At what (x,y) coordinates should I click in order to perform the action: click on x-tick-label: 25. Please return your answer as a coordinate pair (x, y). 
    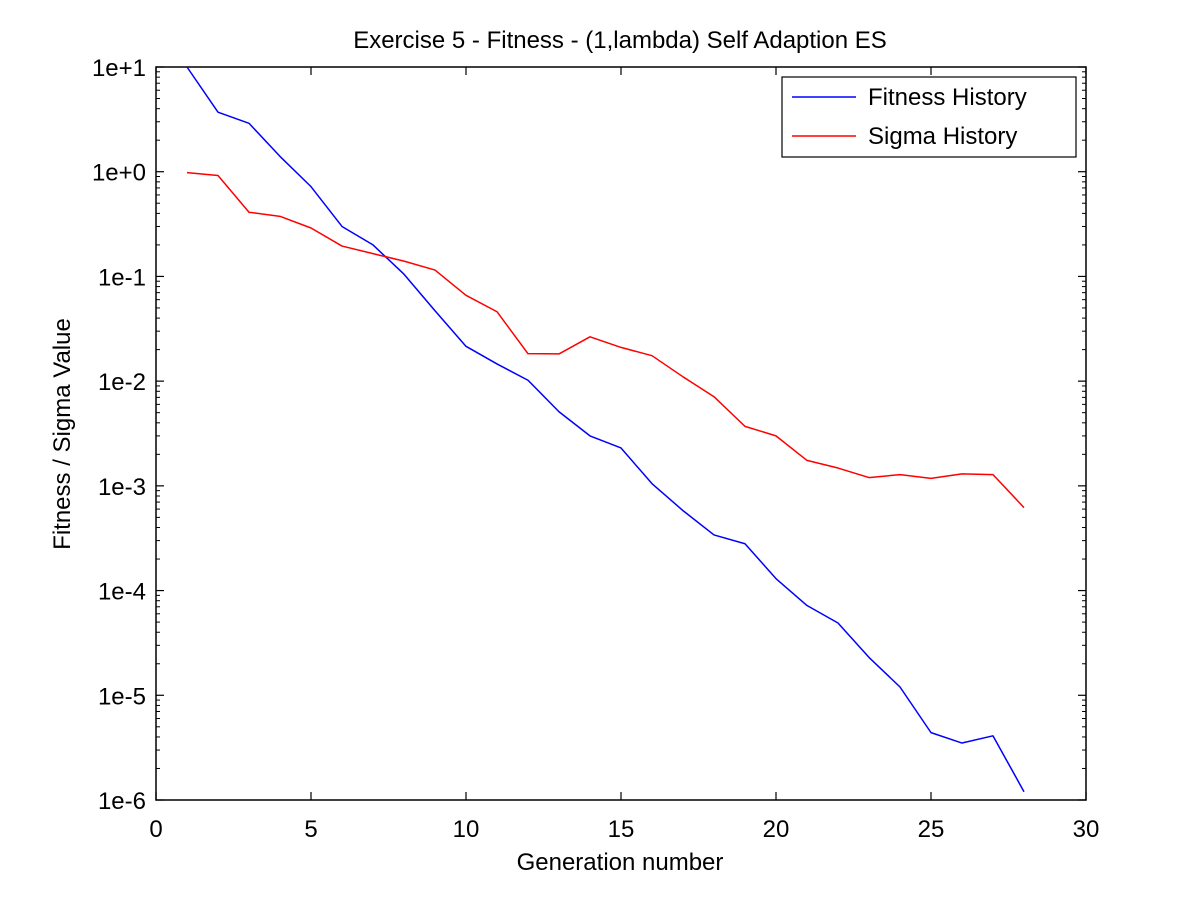
    Looking at the image, I should click on (931, 829).